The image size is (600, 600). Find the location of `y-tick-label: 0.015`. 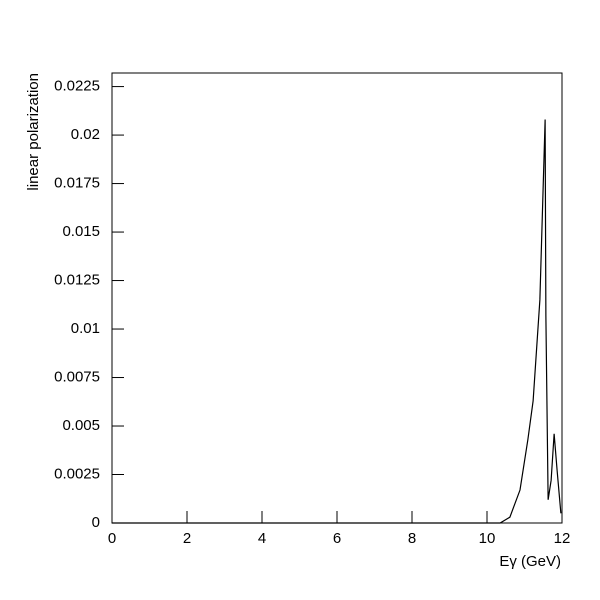

y-tick-label: 0.015 is located at coordinates (81, 231).